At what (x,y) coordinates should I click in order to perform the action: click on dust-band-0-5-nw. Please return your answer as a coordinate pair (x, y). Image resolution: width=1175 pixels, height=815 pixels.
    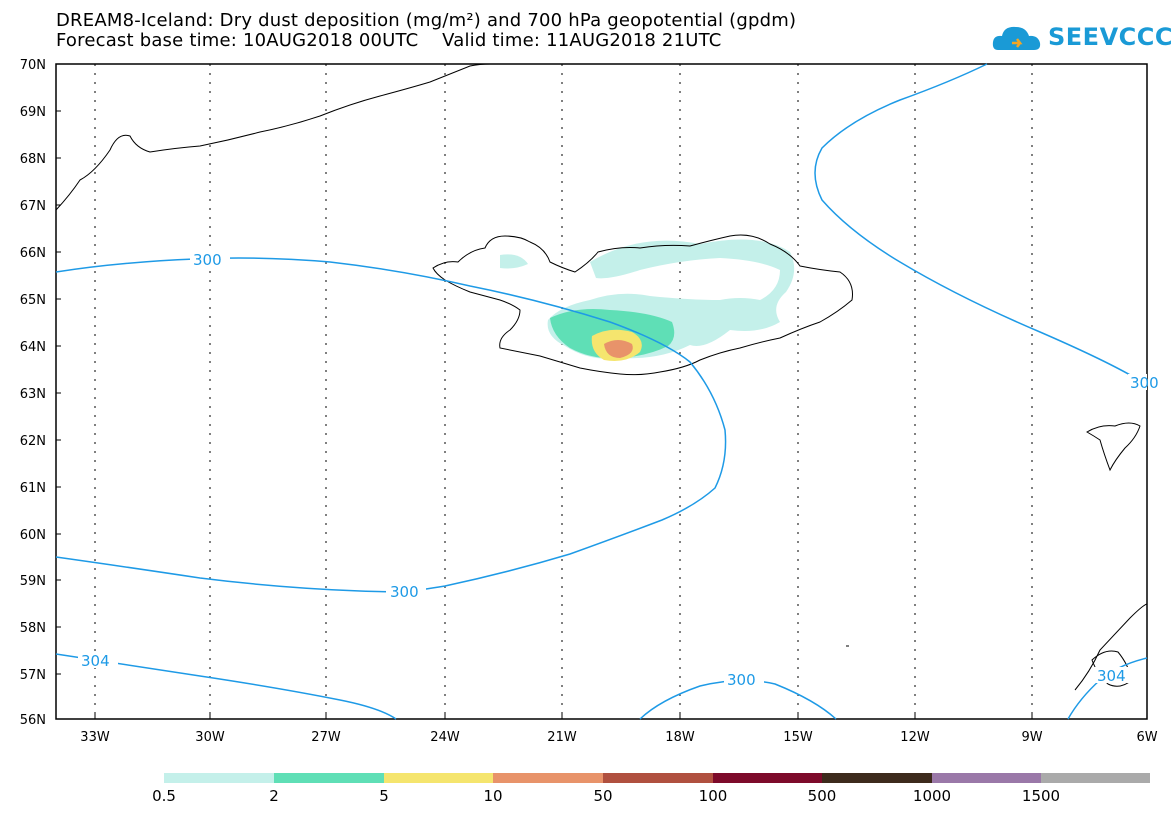
    Looking at the image, I should click on (514, 261).